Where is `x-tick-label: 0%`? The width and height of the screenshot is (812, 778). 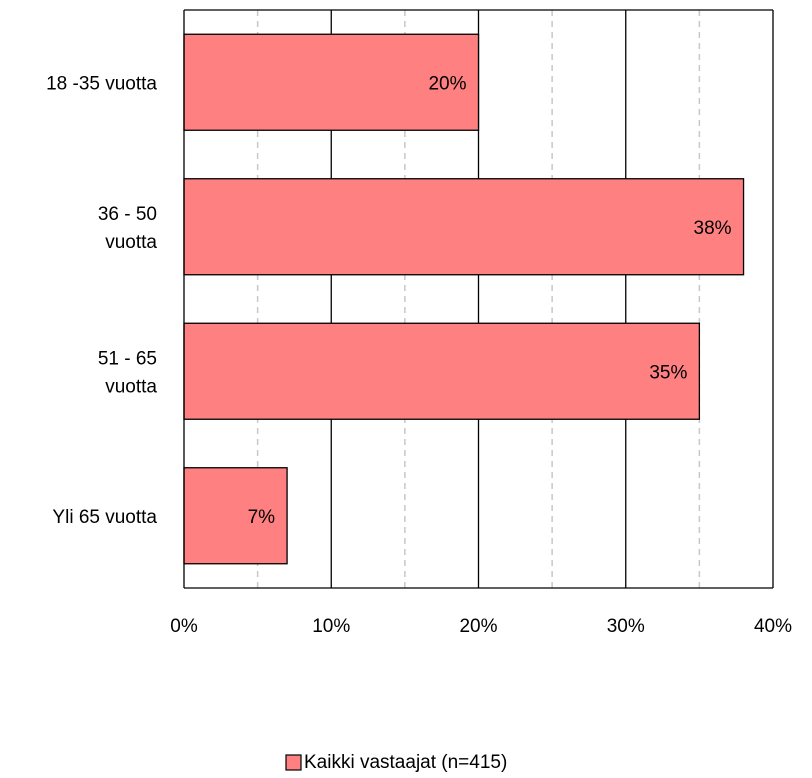 x-tick-label: 0% is located at coordinates (184, 626).